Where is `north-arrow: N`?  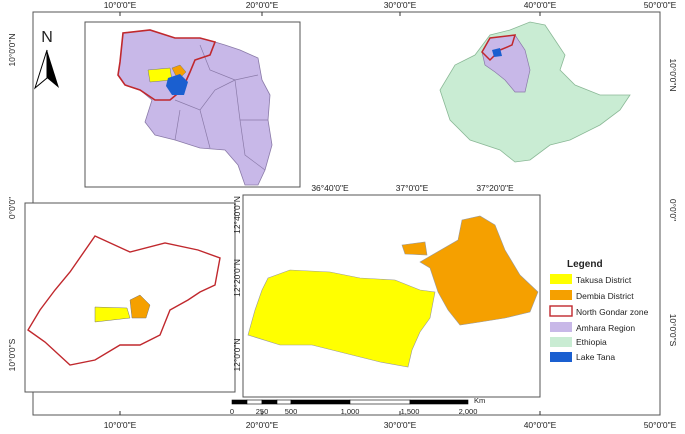
north-arrow: N is located at coordinates (46, 59).